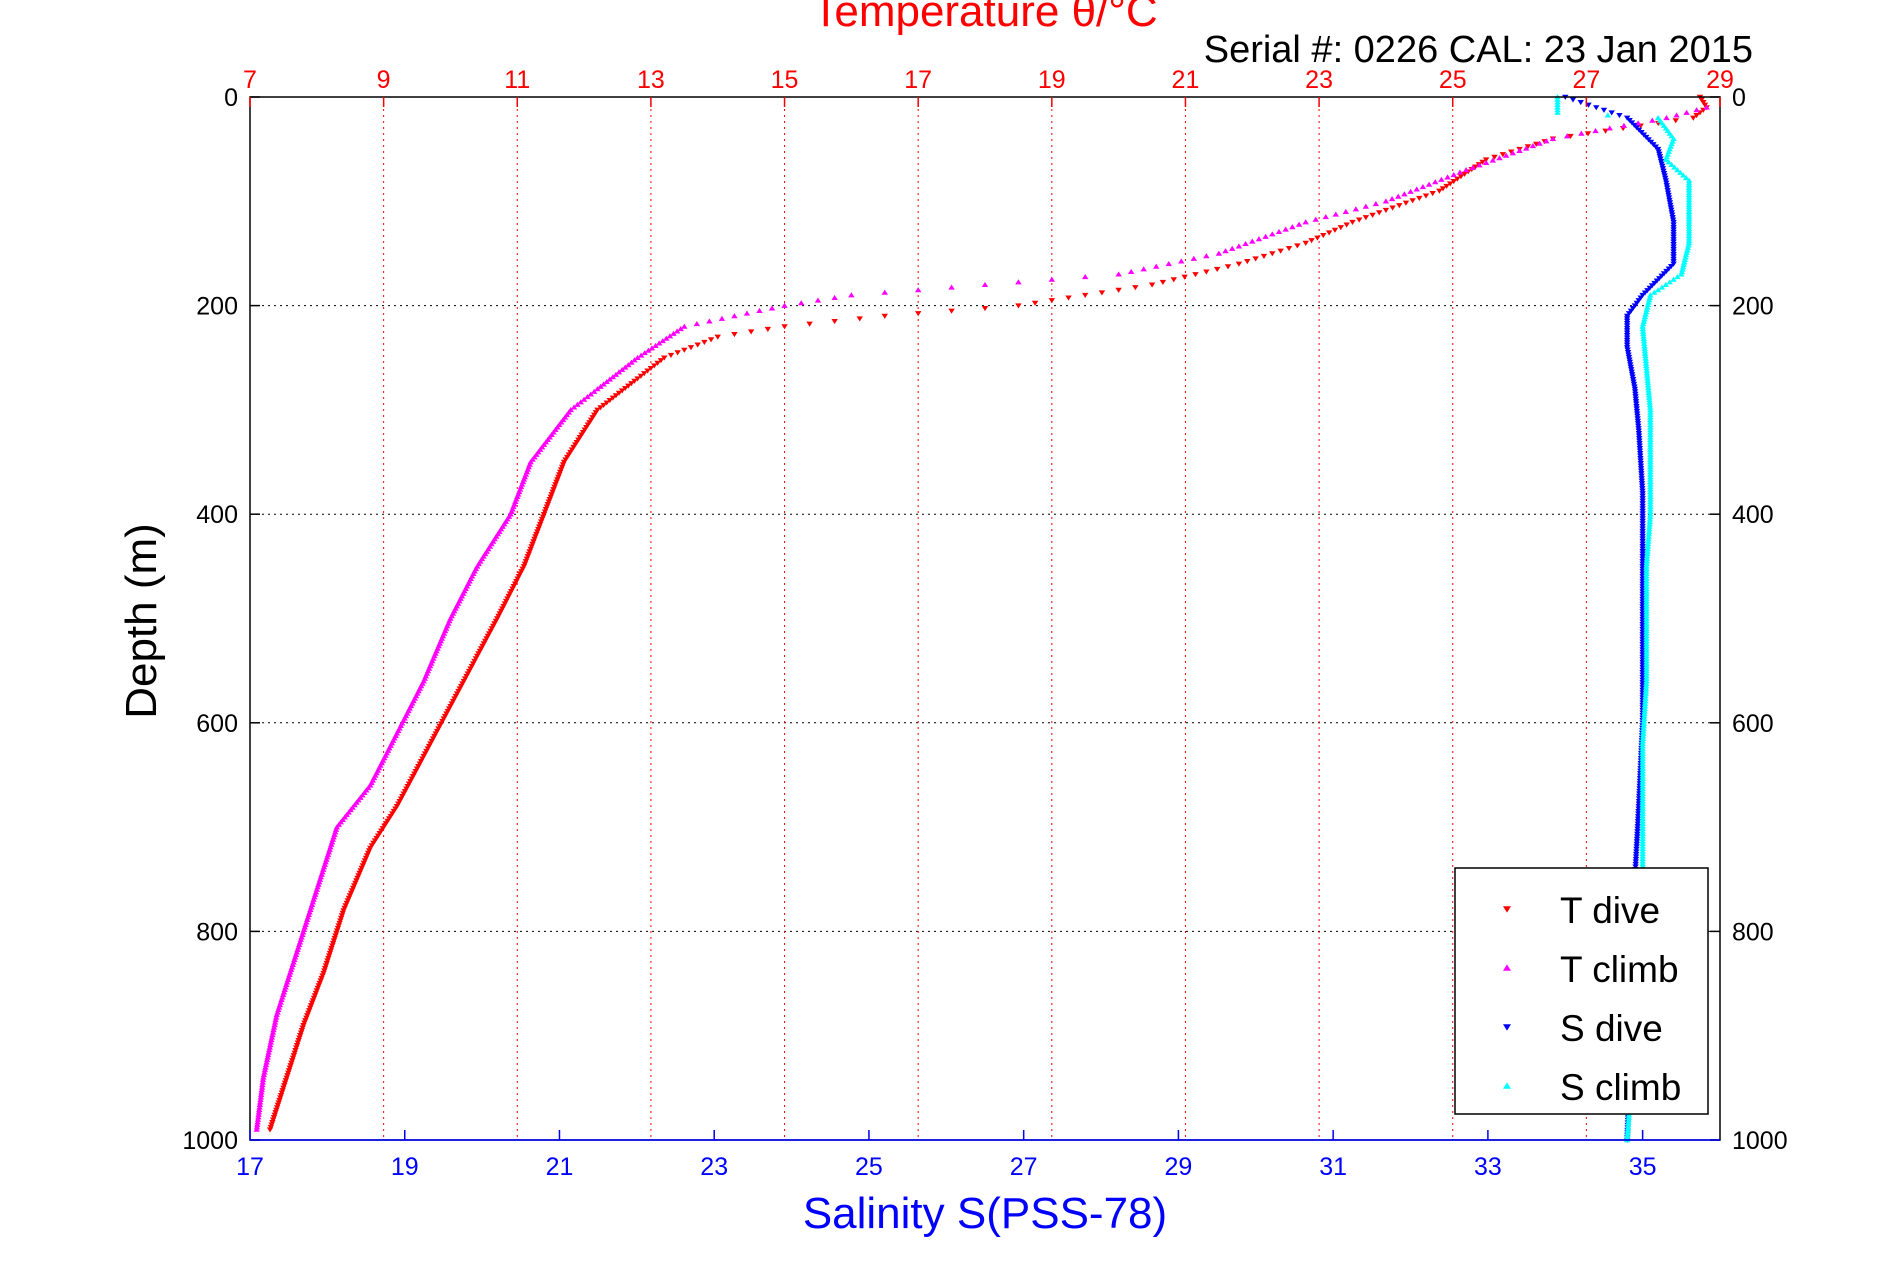 The image size is (1891, 1262). What do you see at coordinates (985, 1213) in the screenshot?
I see `x-axis-label-salinity: Salinity S(PSS-78)` at bounding box center [985, 1213].